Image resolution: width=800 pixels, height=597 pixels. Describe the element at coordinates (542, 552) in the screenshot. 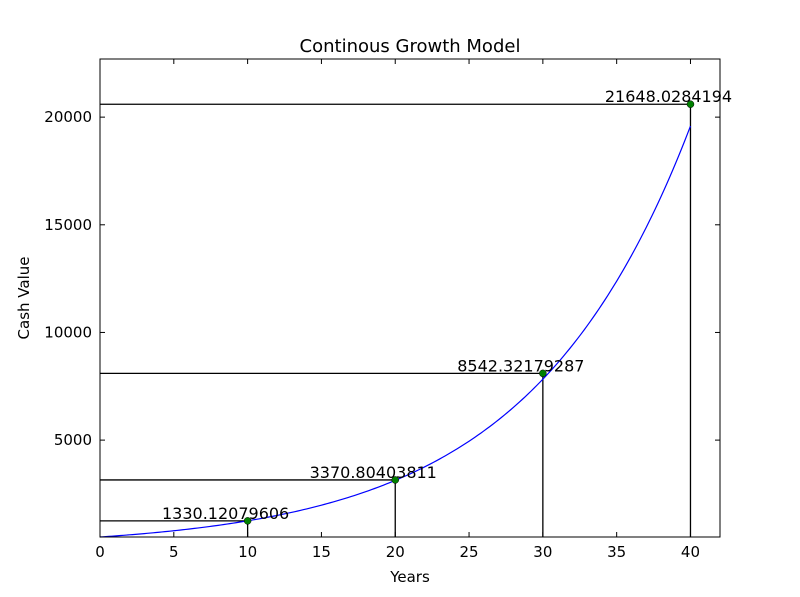

I see `x-tick-label: 30` at that location.